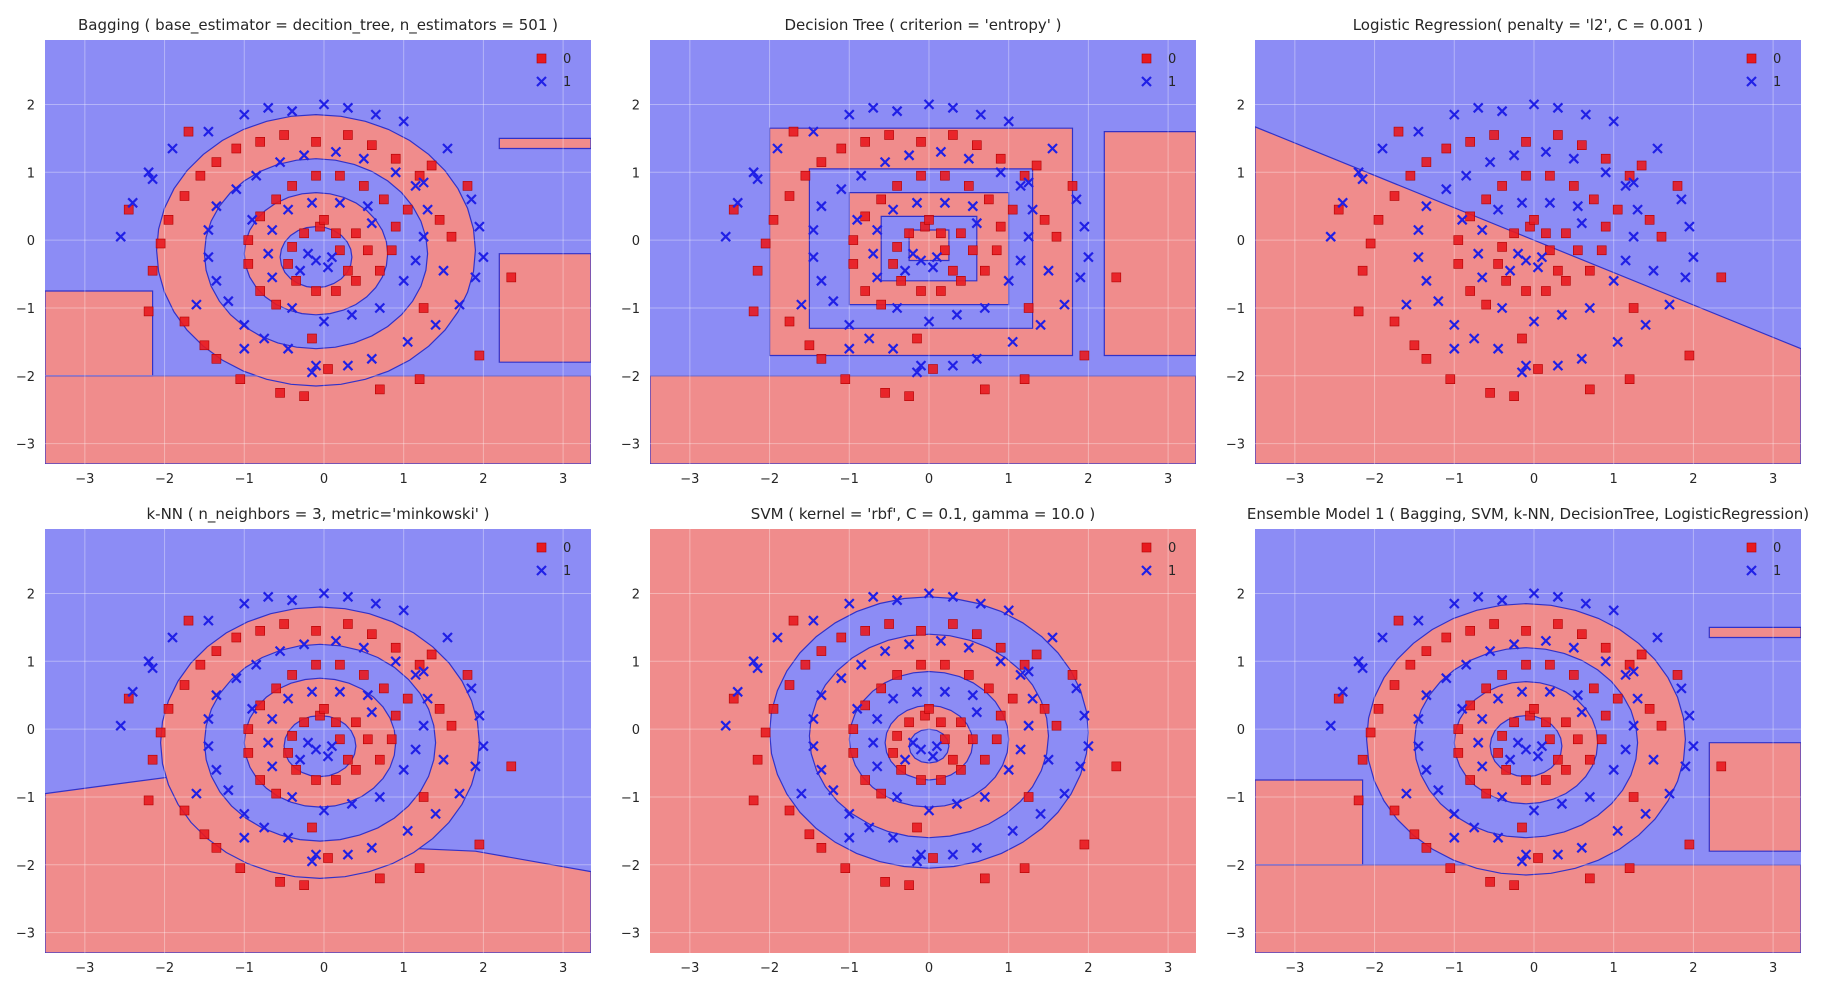 The image size is (1832, 981). Describe the element at coordinates (567, 59) in the screenshot. I see `legend-label-class0: 0` at that location.